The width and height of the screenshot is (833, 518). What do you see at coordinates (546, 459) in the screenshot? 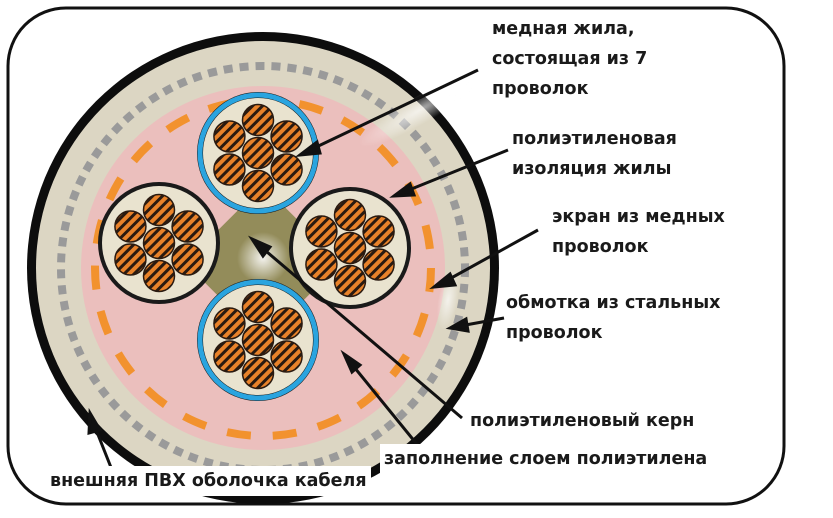
I see `label-pe-fill: заполнение слоем полиэтилена` at bounding box center [546, 459].